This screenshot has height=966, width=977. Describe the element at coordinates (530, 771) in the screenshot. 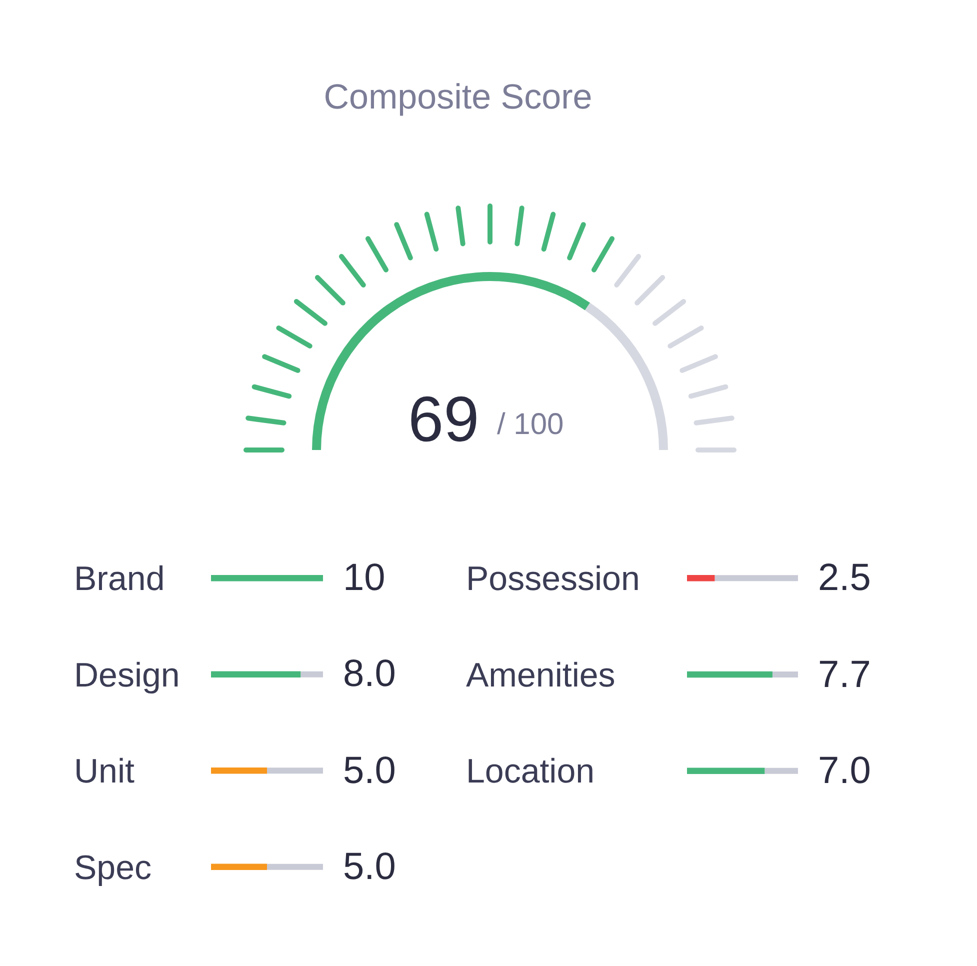

I see `y-tick-label: Location` at that location.